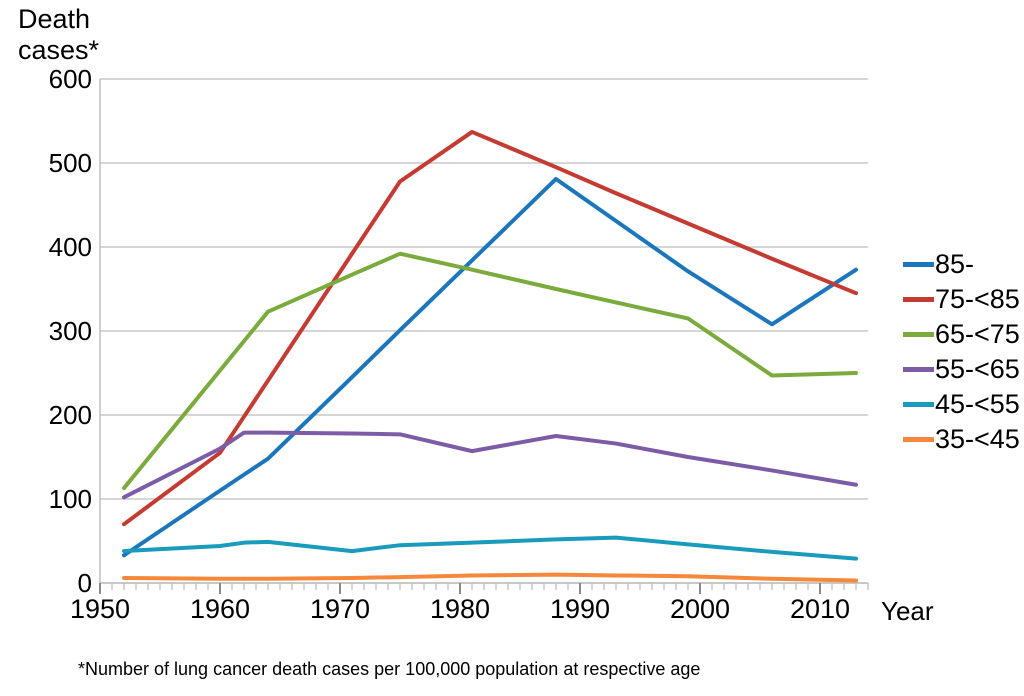  I want to click on legend-item-65-<75: 65-<75, so click(961, 334).